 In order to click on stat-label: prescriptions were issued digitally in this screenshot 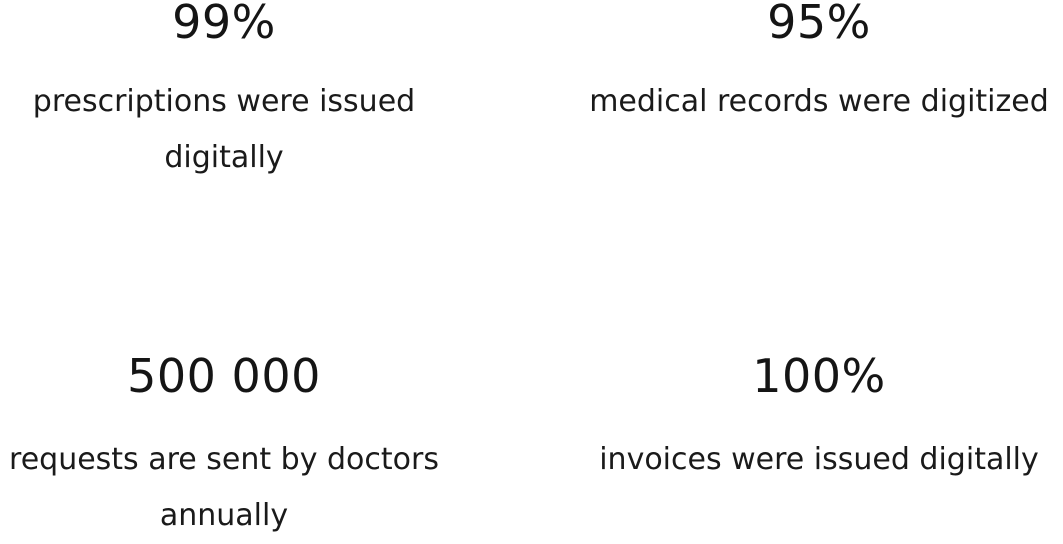, I will do `click(224, 129)`.